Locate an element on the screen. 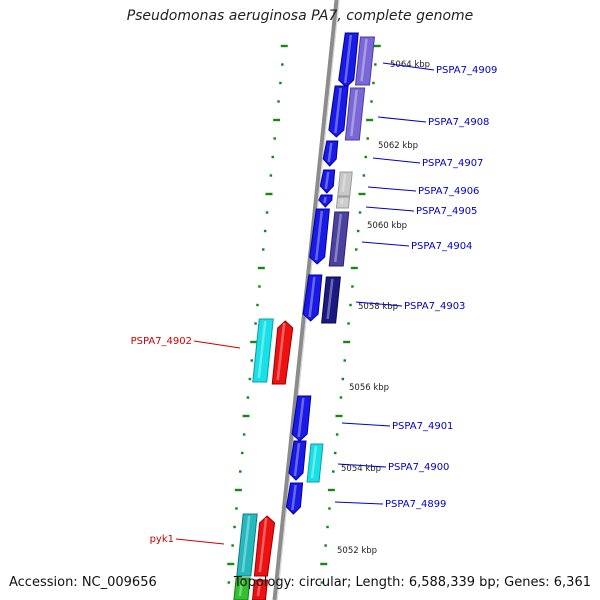  gene-label: PSPA7_4909 is located at coordinates (466, 70).